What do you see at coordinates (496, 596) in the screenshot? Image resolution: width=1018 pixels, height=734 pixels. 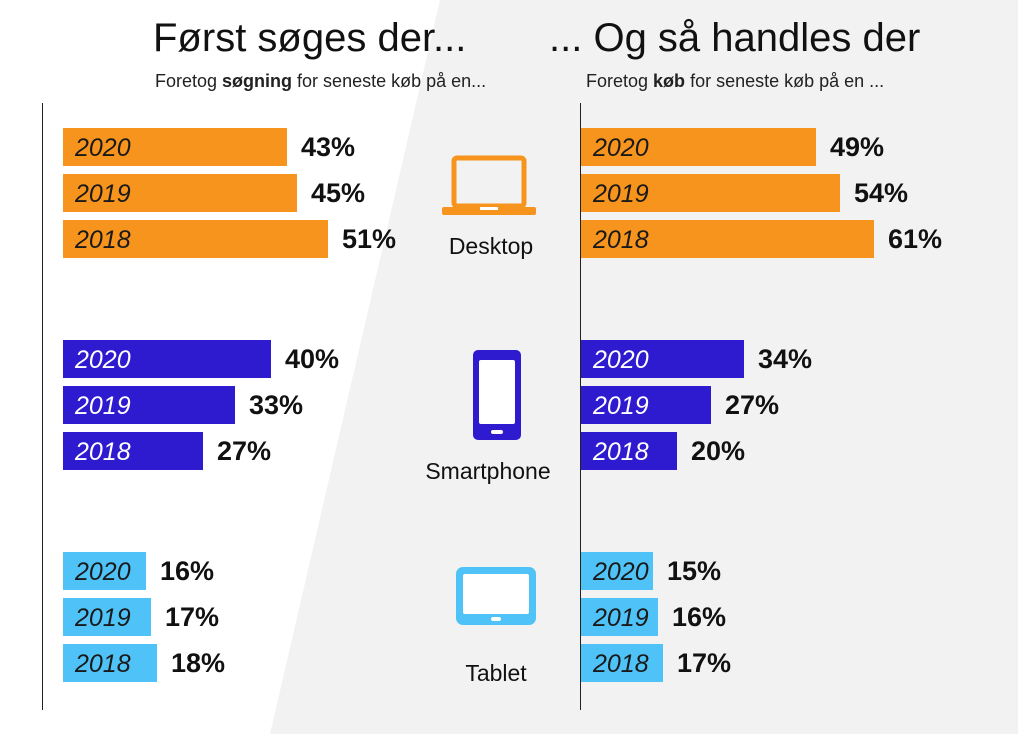 I see `tablet-icon` at bounding box center [496, 596].